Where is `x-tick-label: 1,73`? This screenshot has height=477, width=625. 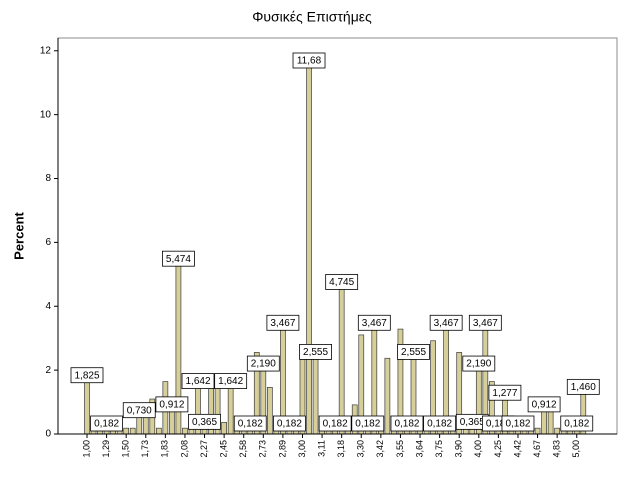 x-tick-label: 1,73 is located at coordinates (145, 449).